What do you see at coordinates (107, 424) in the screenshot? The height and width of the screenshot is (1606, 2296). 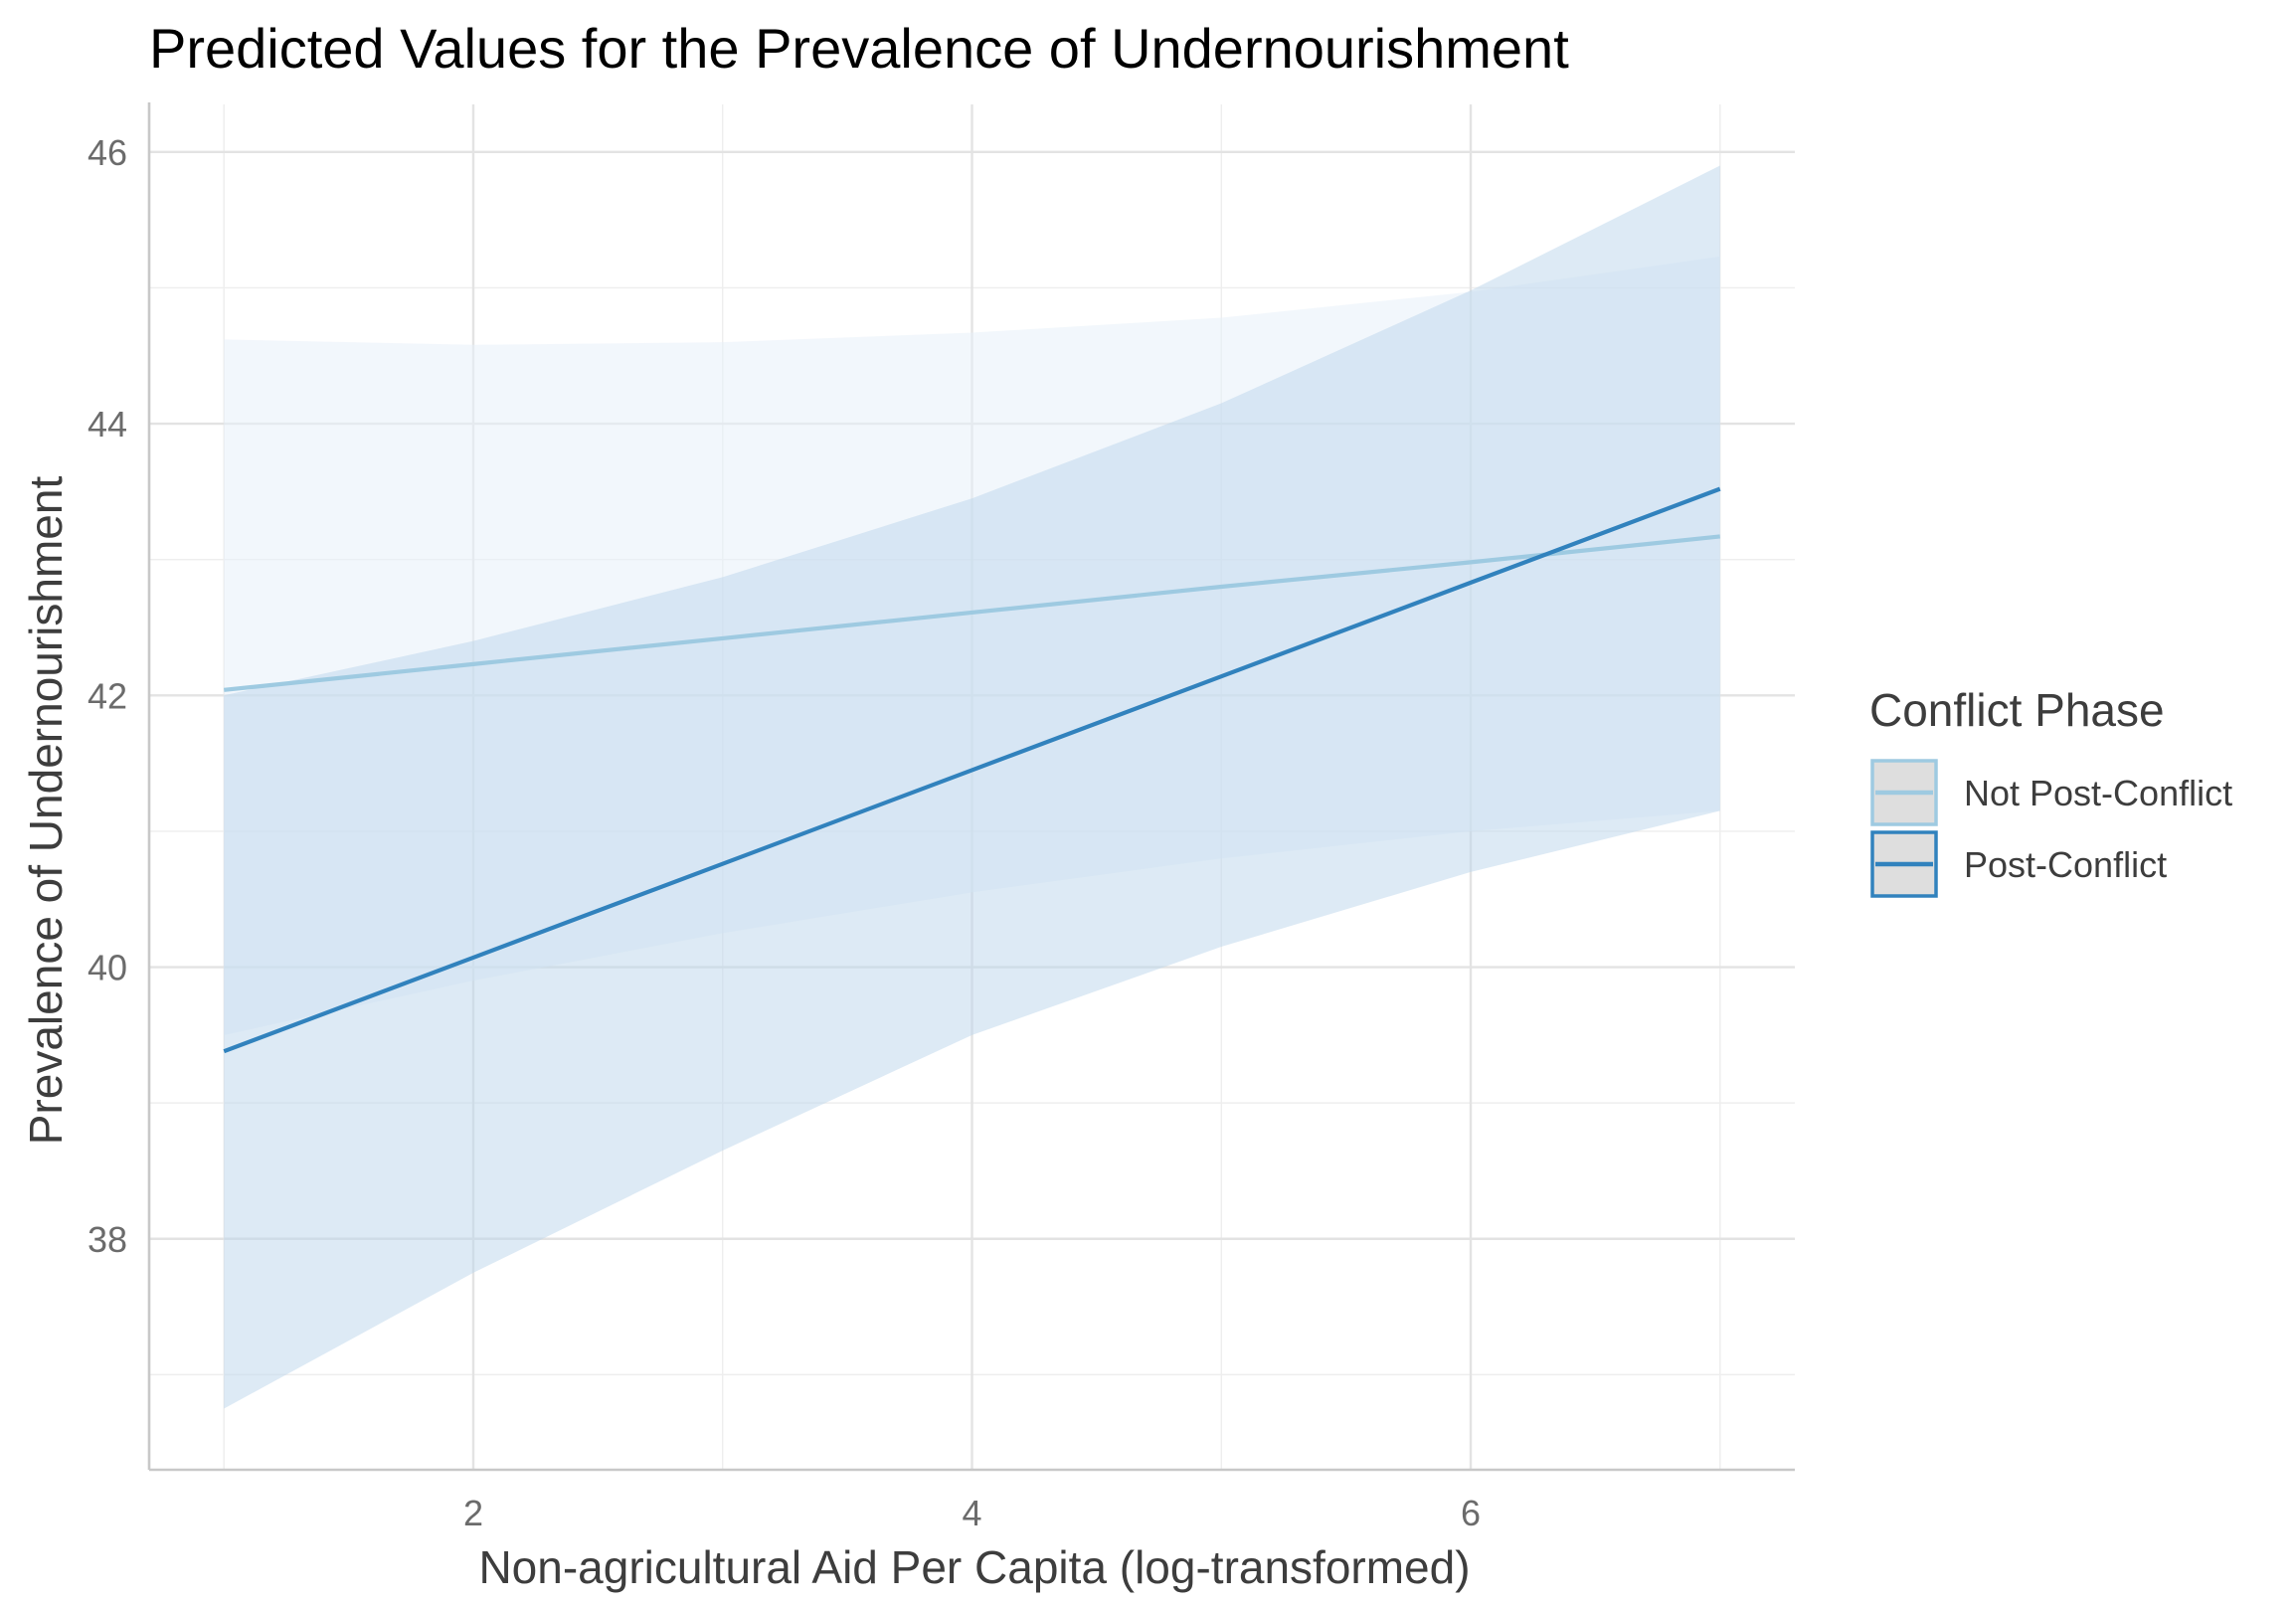 I see `y-tick-label: 44` at bounding box center [107, 424].